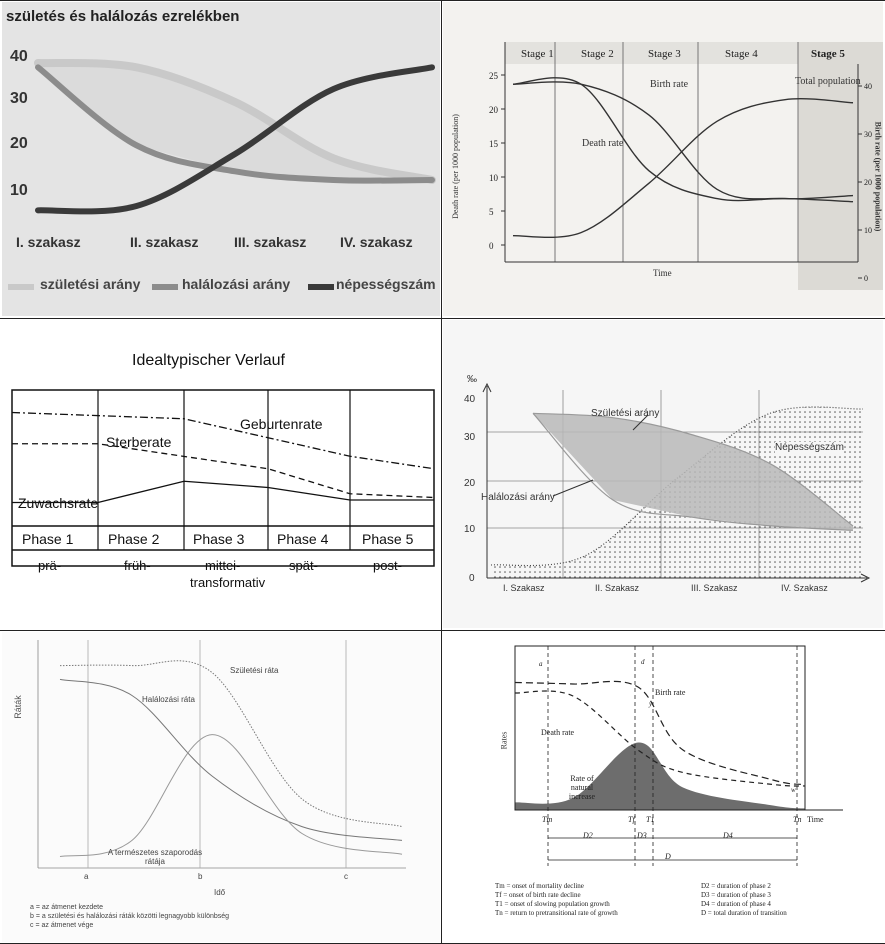  What do you see at coordinates (223, 440) in the screenshot?
I see `chart-3-birth-line` at bounding box center [223, 440].